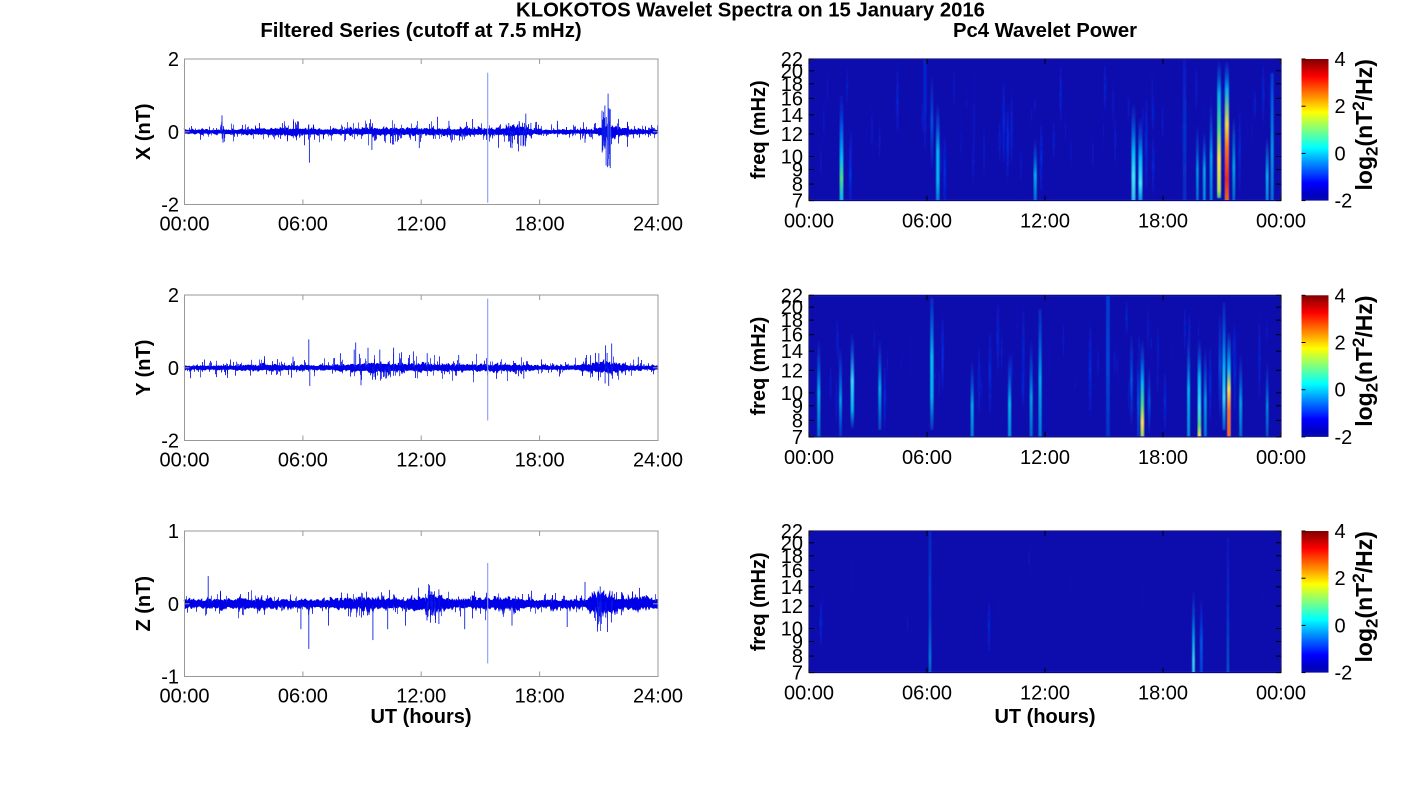 This screenshot has width=1418, height=788. I want to click on svg-text: X (nT), so click(144, 131).